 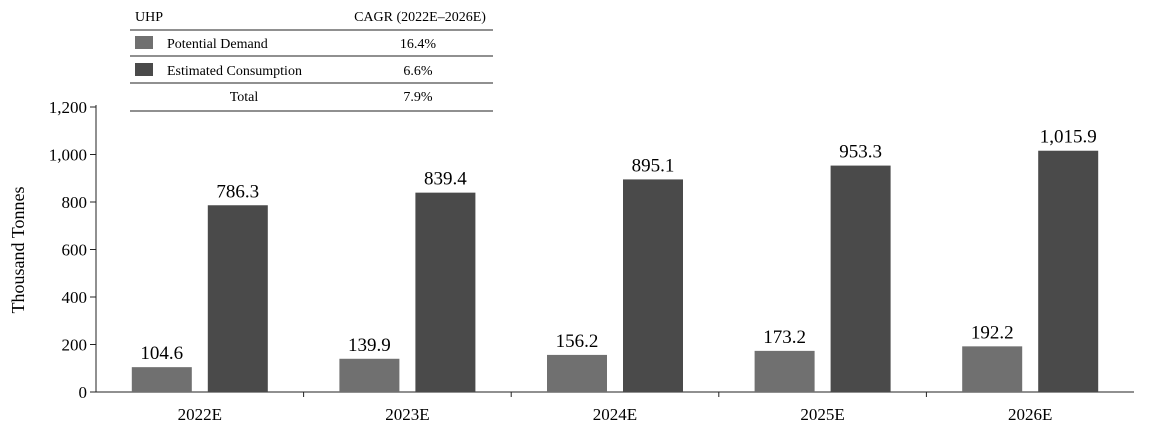 I want to click on y-axis-title: Thousand Tonnes, so click(x=18, y=250).